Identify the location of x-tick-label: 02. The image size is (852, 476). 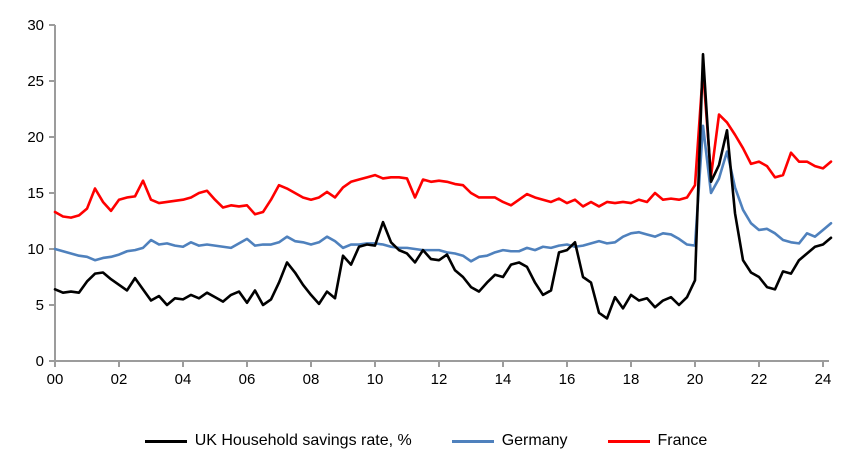
(119, 379).